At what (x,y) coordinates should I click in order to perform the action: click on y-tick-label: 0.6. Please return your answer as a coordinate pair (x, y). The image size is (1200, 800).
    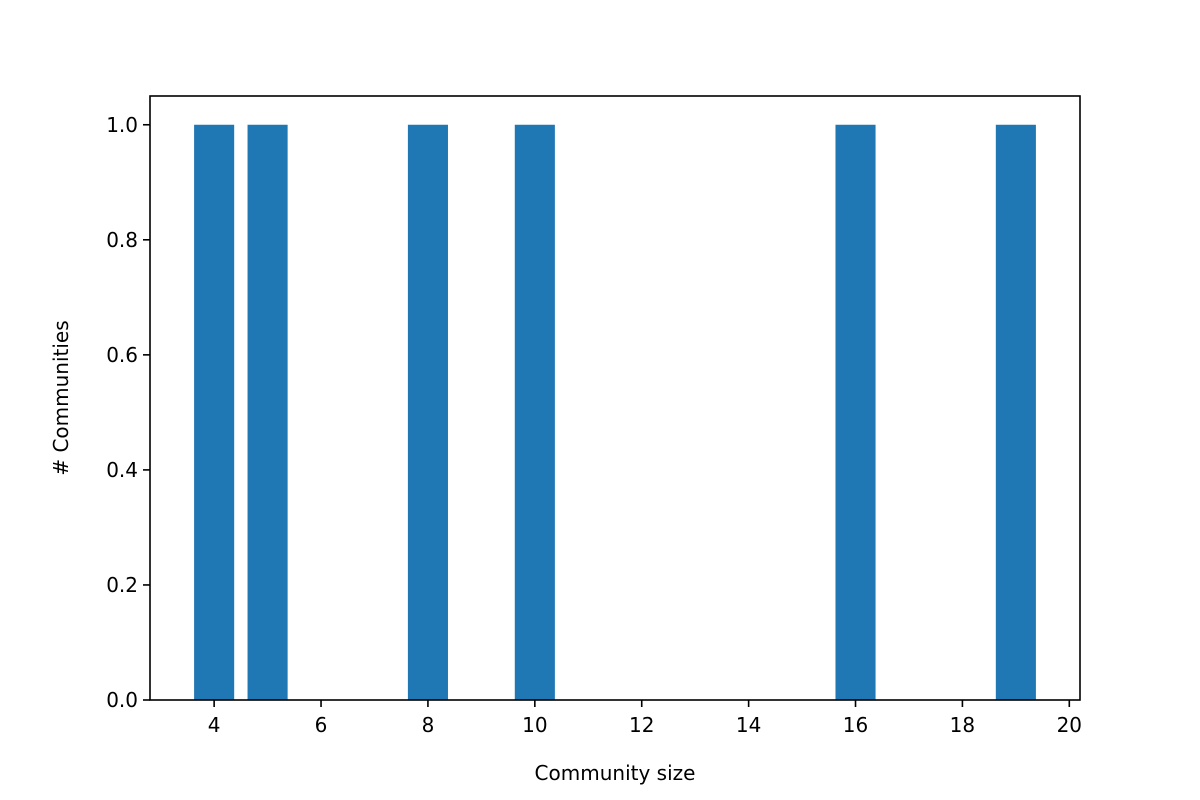
    Looking at the image, I should click on (122, 355).